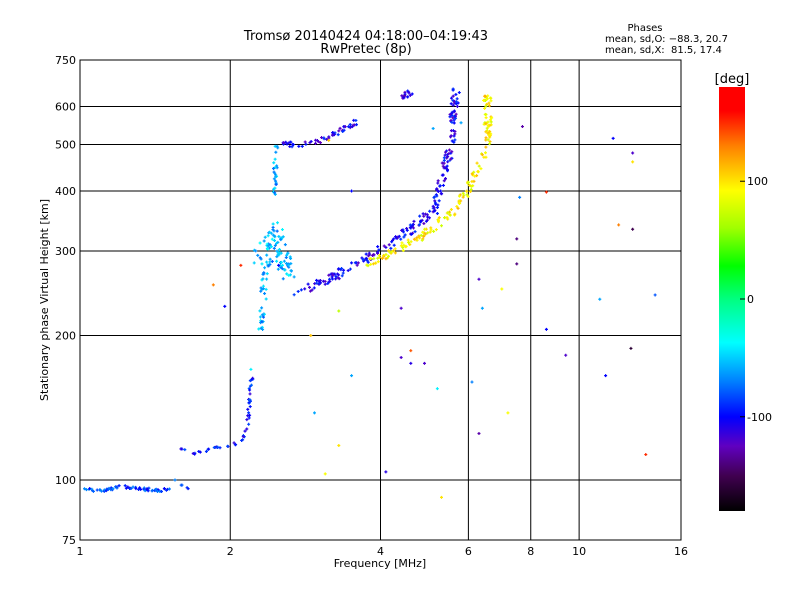 The height and width of the screenshot is (604, 800). I want to click on x-tick-label: 2, so click(230, 551).